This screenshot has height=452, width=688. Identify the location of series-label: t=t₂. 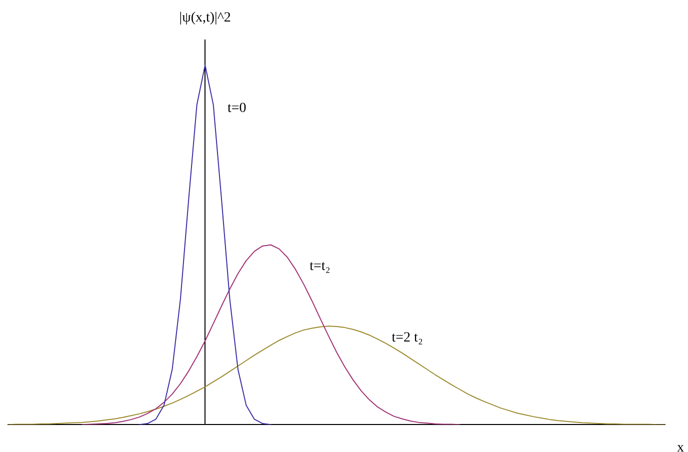
(320, 266).